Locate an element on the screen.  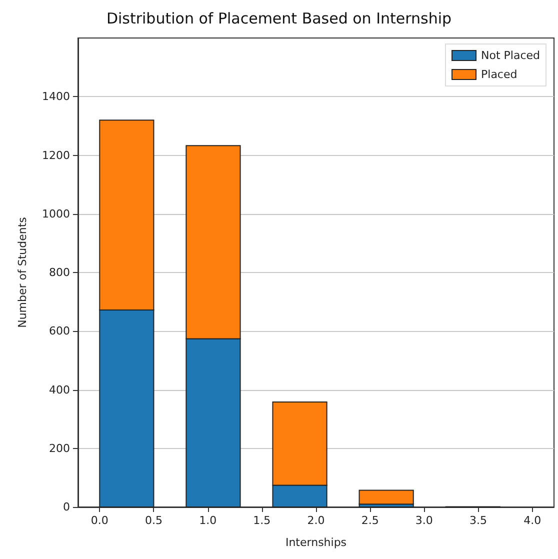
y-tick-label: 1200 is located at coordinates (56, 155).